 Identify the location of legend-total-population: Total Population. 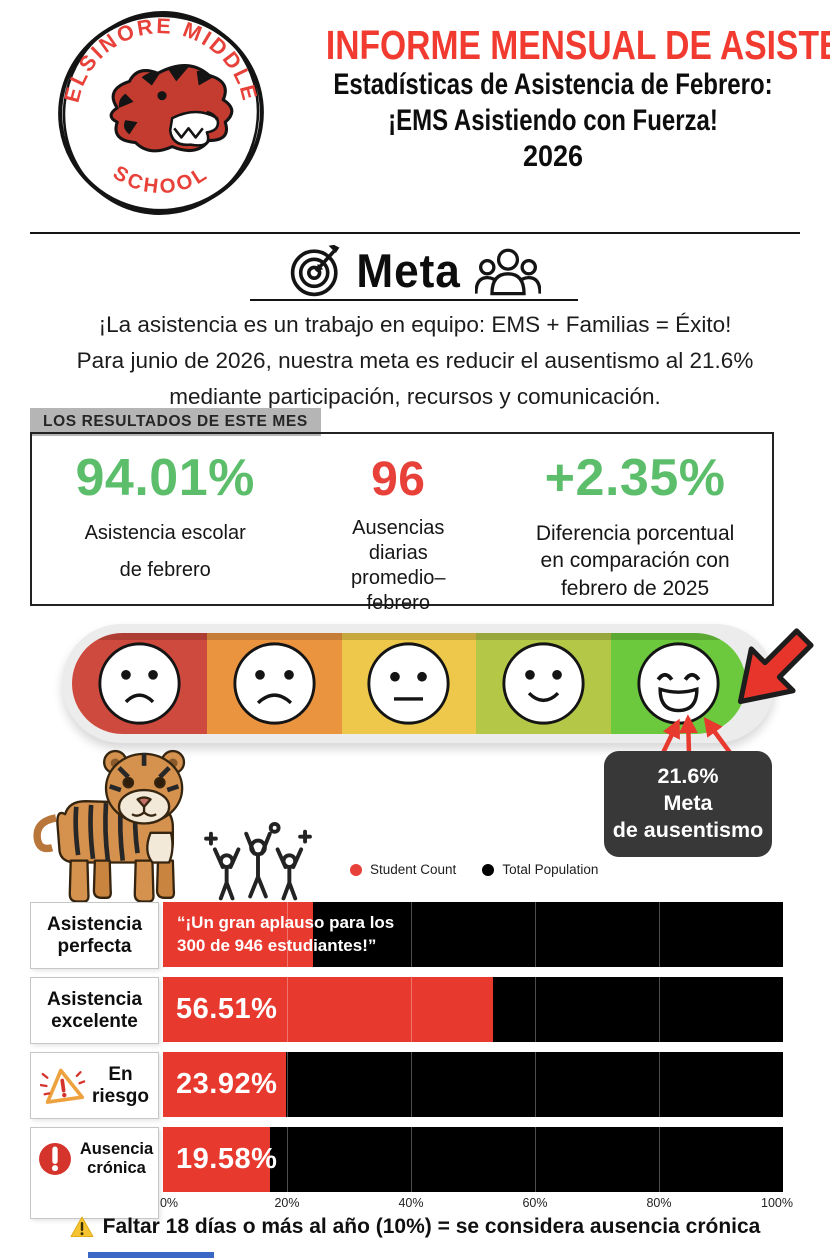
(540, 869).